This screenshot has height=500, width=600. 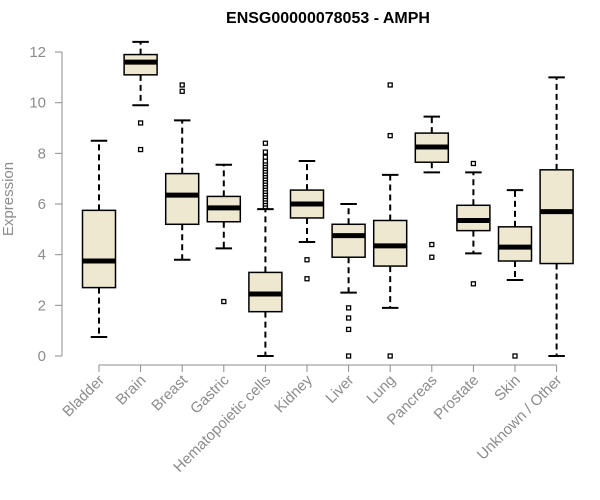 I want to click on y-tick-label: 8, so click(x=42, y=153).